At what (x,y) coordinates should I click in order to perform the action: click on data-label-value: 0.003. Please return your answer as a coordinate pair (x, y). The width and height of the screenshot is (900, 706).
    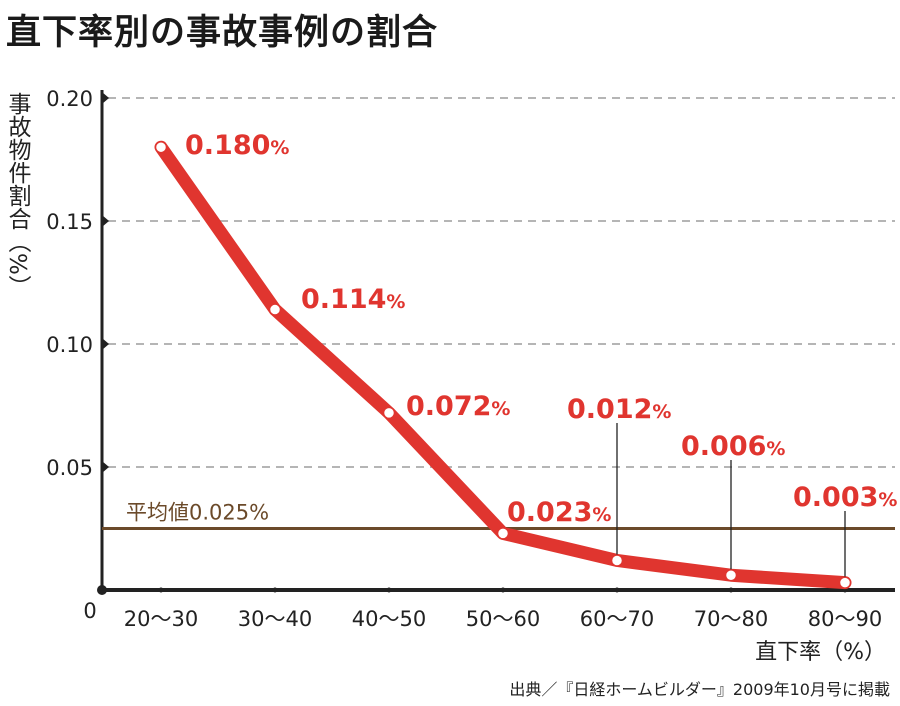
    Looking at the image, I should click on (835, 497).